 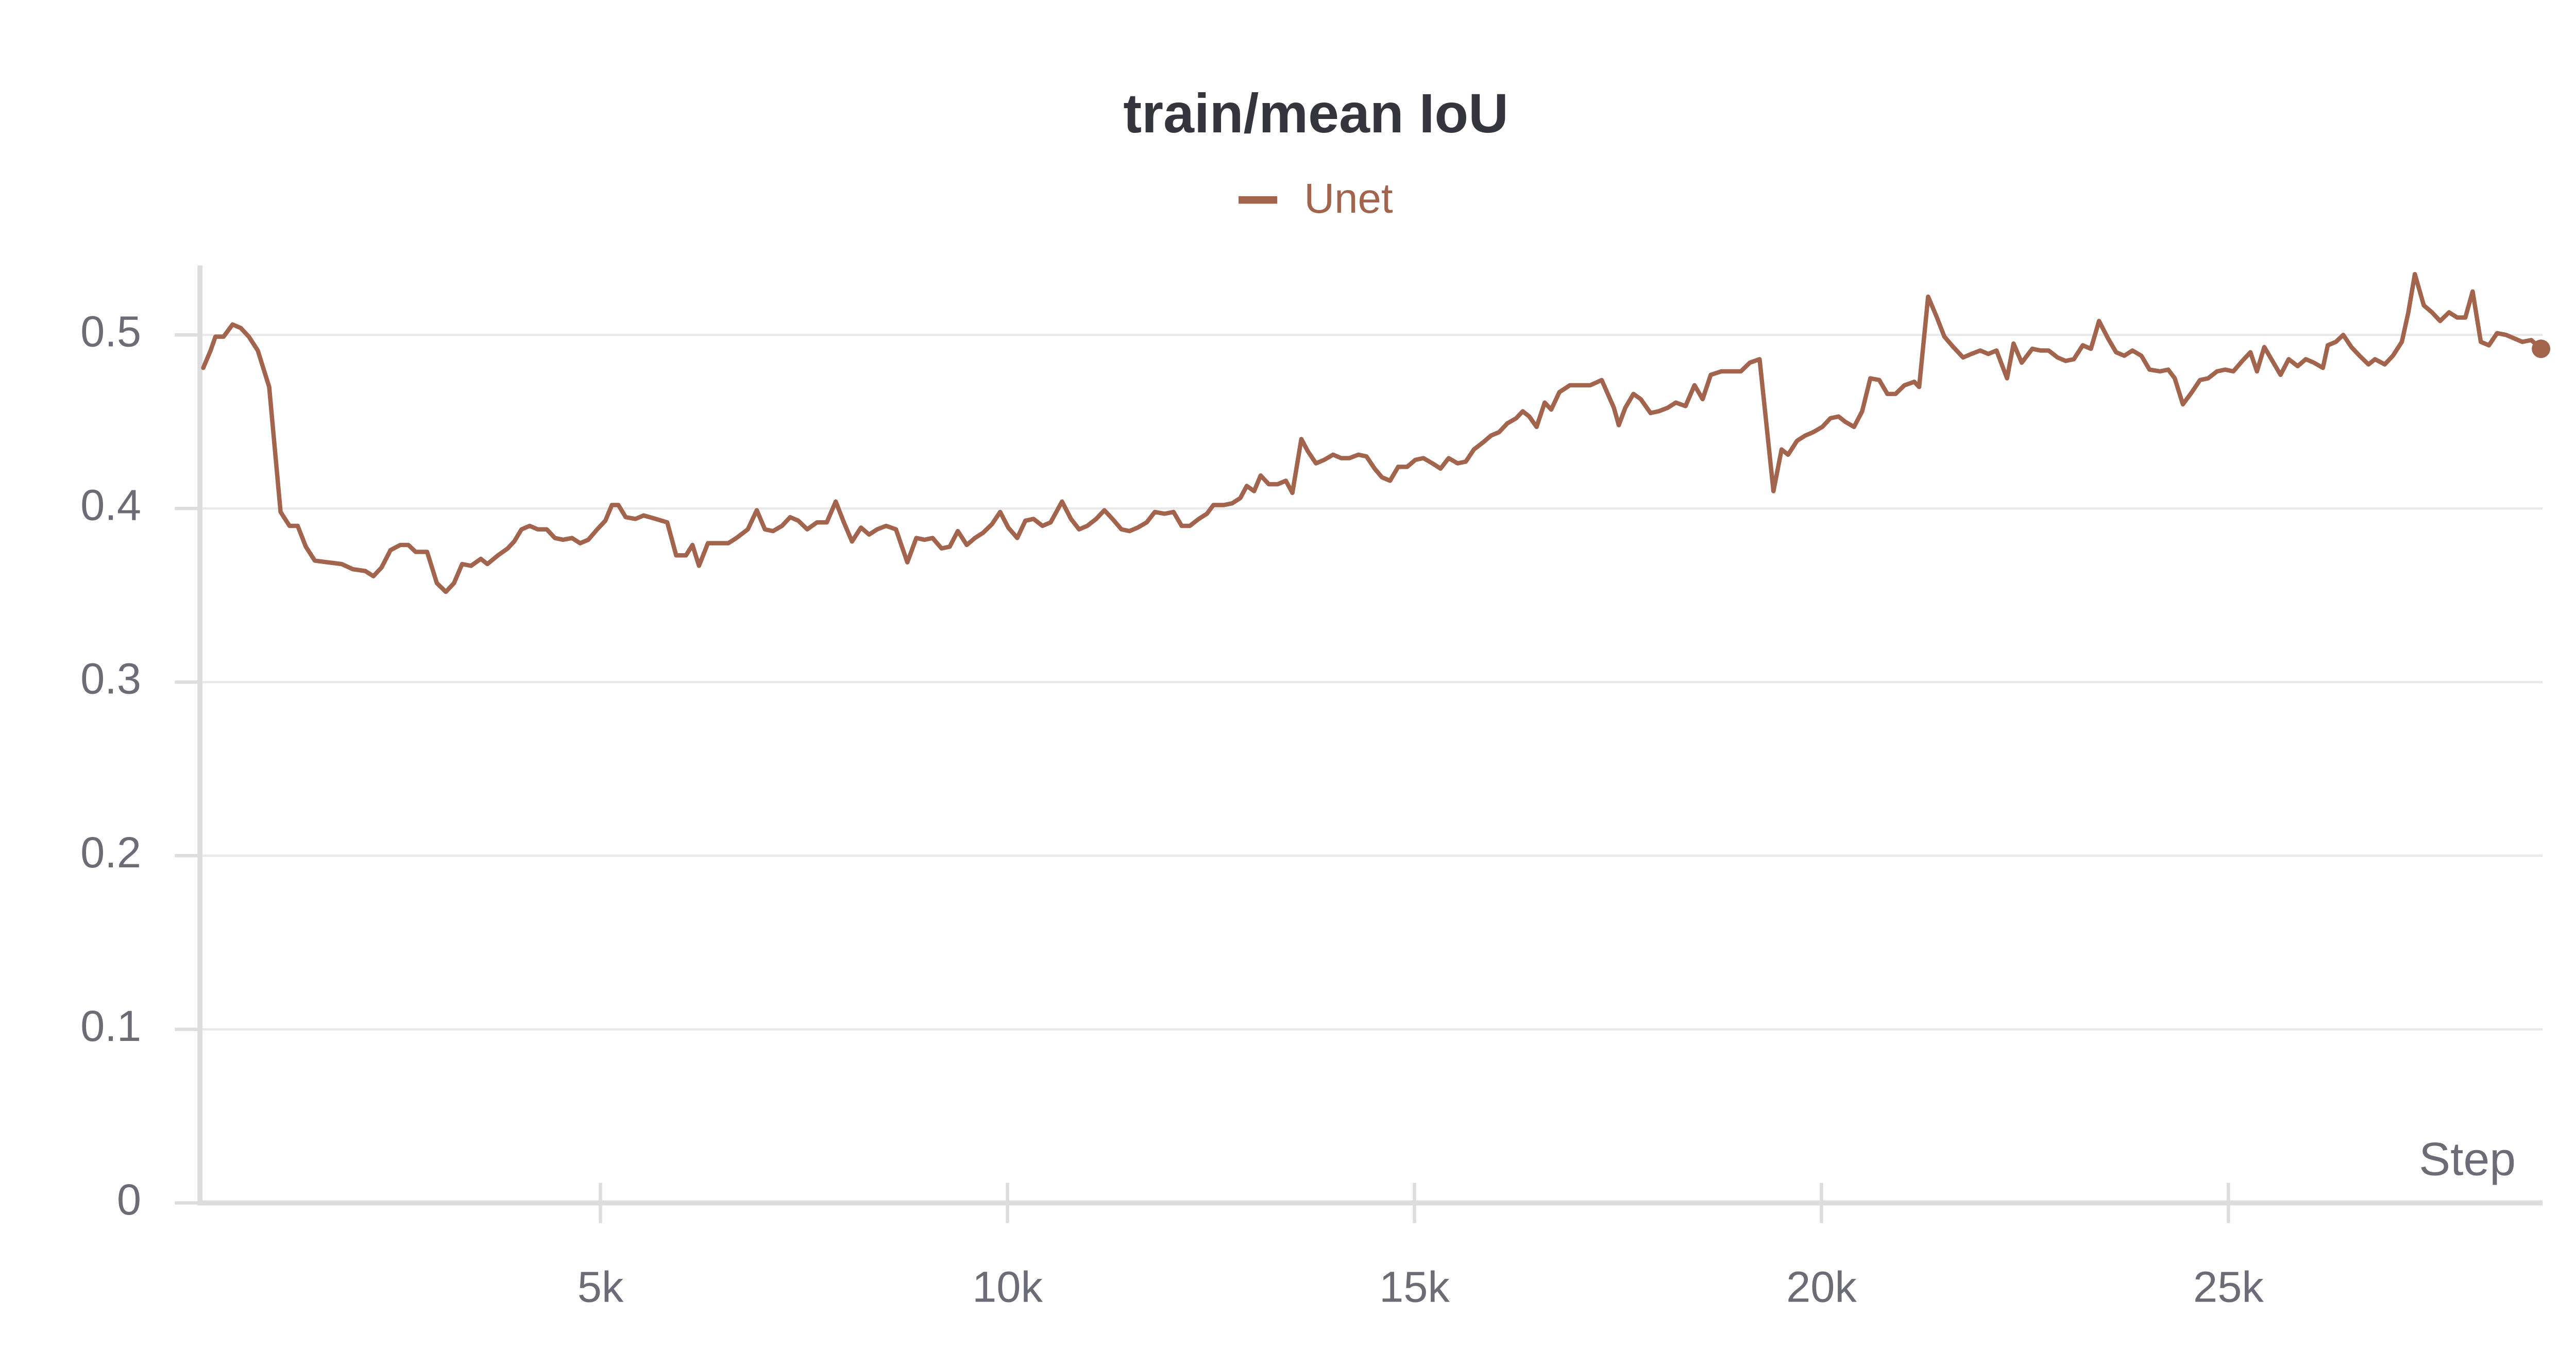 I want to click on y-tick-label: 0, so click(x=129, y=1199).